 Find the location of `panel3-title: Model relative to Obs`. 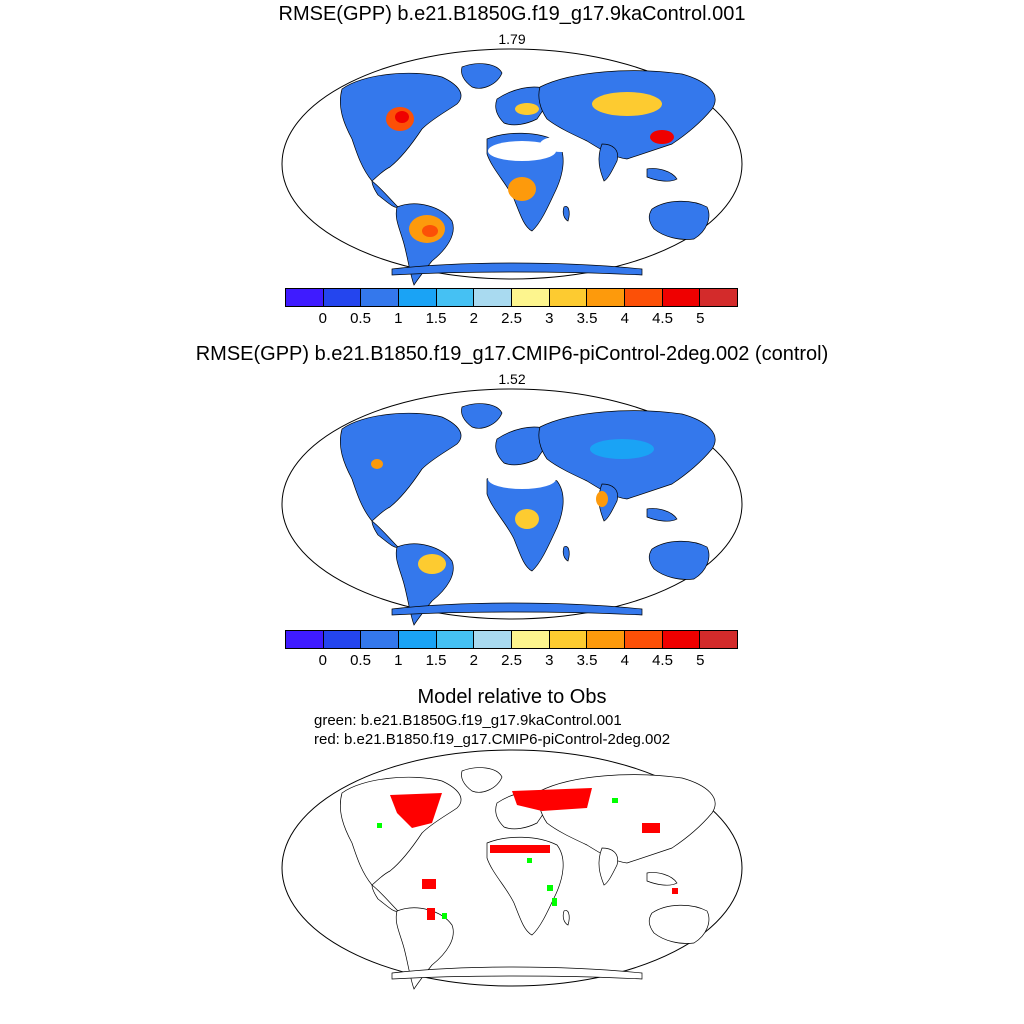

panel3-title: Model relative to Obs is located at coordinates (512, 697).